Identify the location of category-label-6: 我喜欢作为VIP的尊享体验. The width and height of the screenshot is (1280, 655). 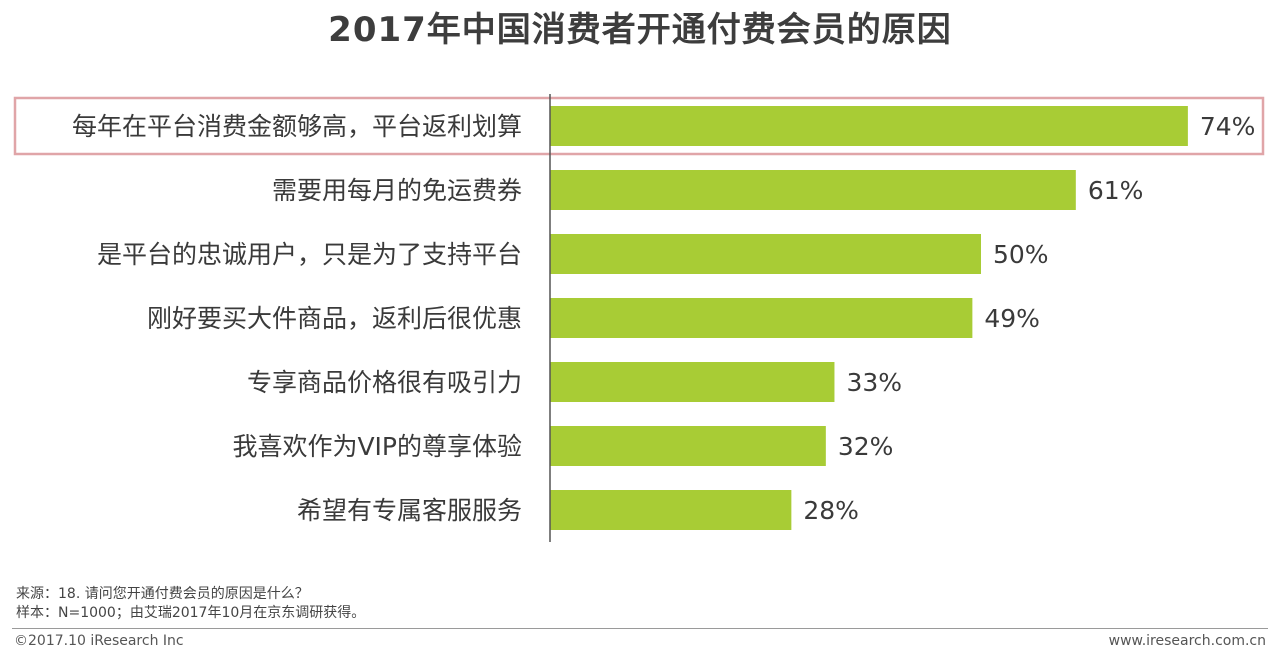
(377, 446).